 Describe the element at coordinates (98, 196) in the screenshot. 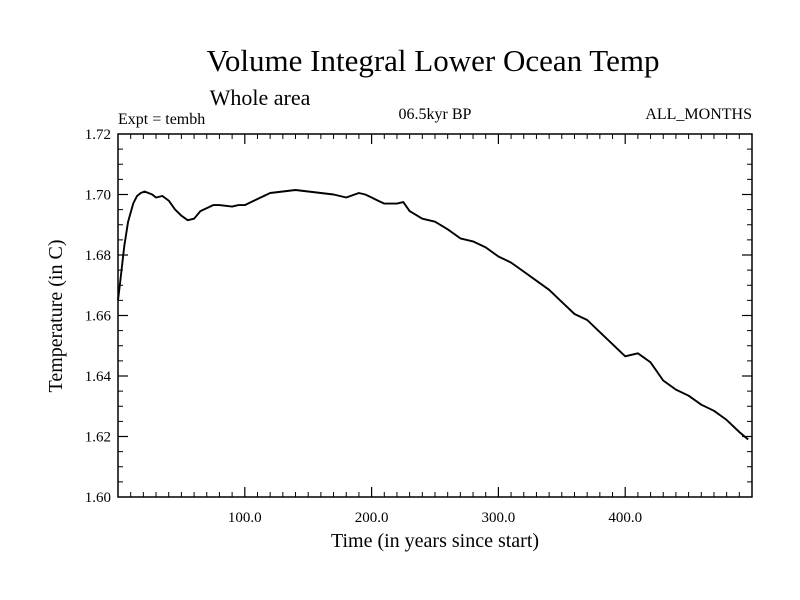

I see `y-tick-label: 1.70` at that location.